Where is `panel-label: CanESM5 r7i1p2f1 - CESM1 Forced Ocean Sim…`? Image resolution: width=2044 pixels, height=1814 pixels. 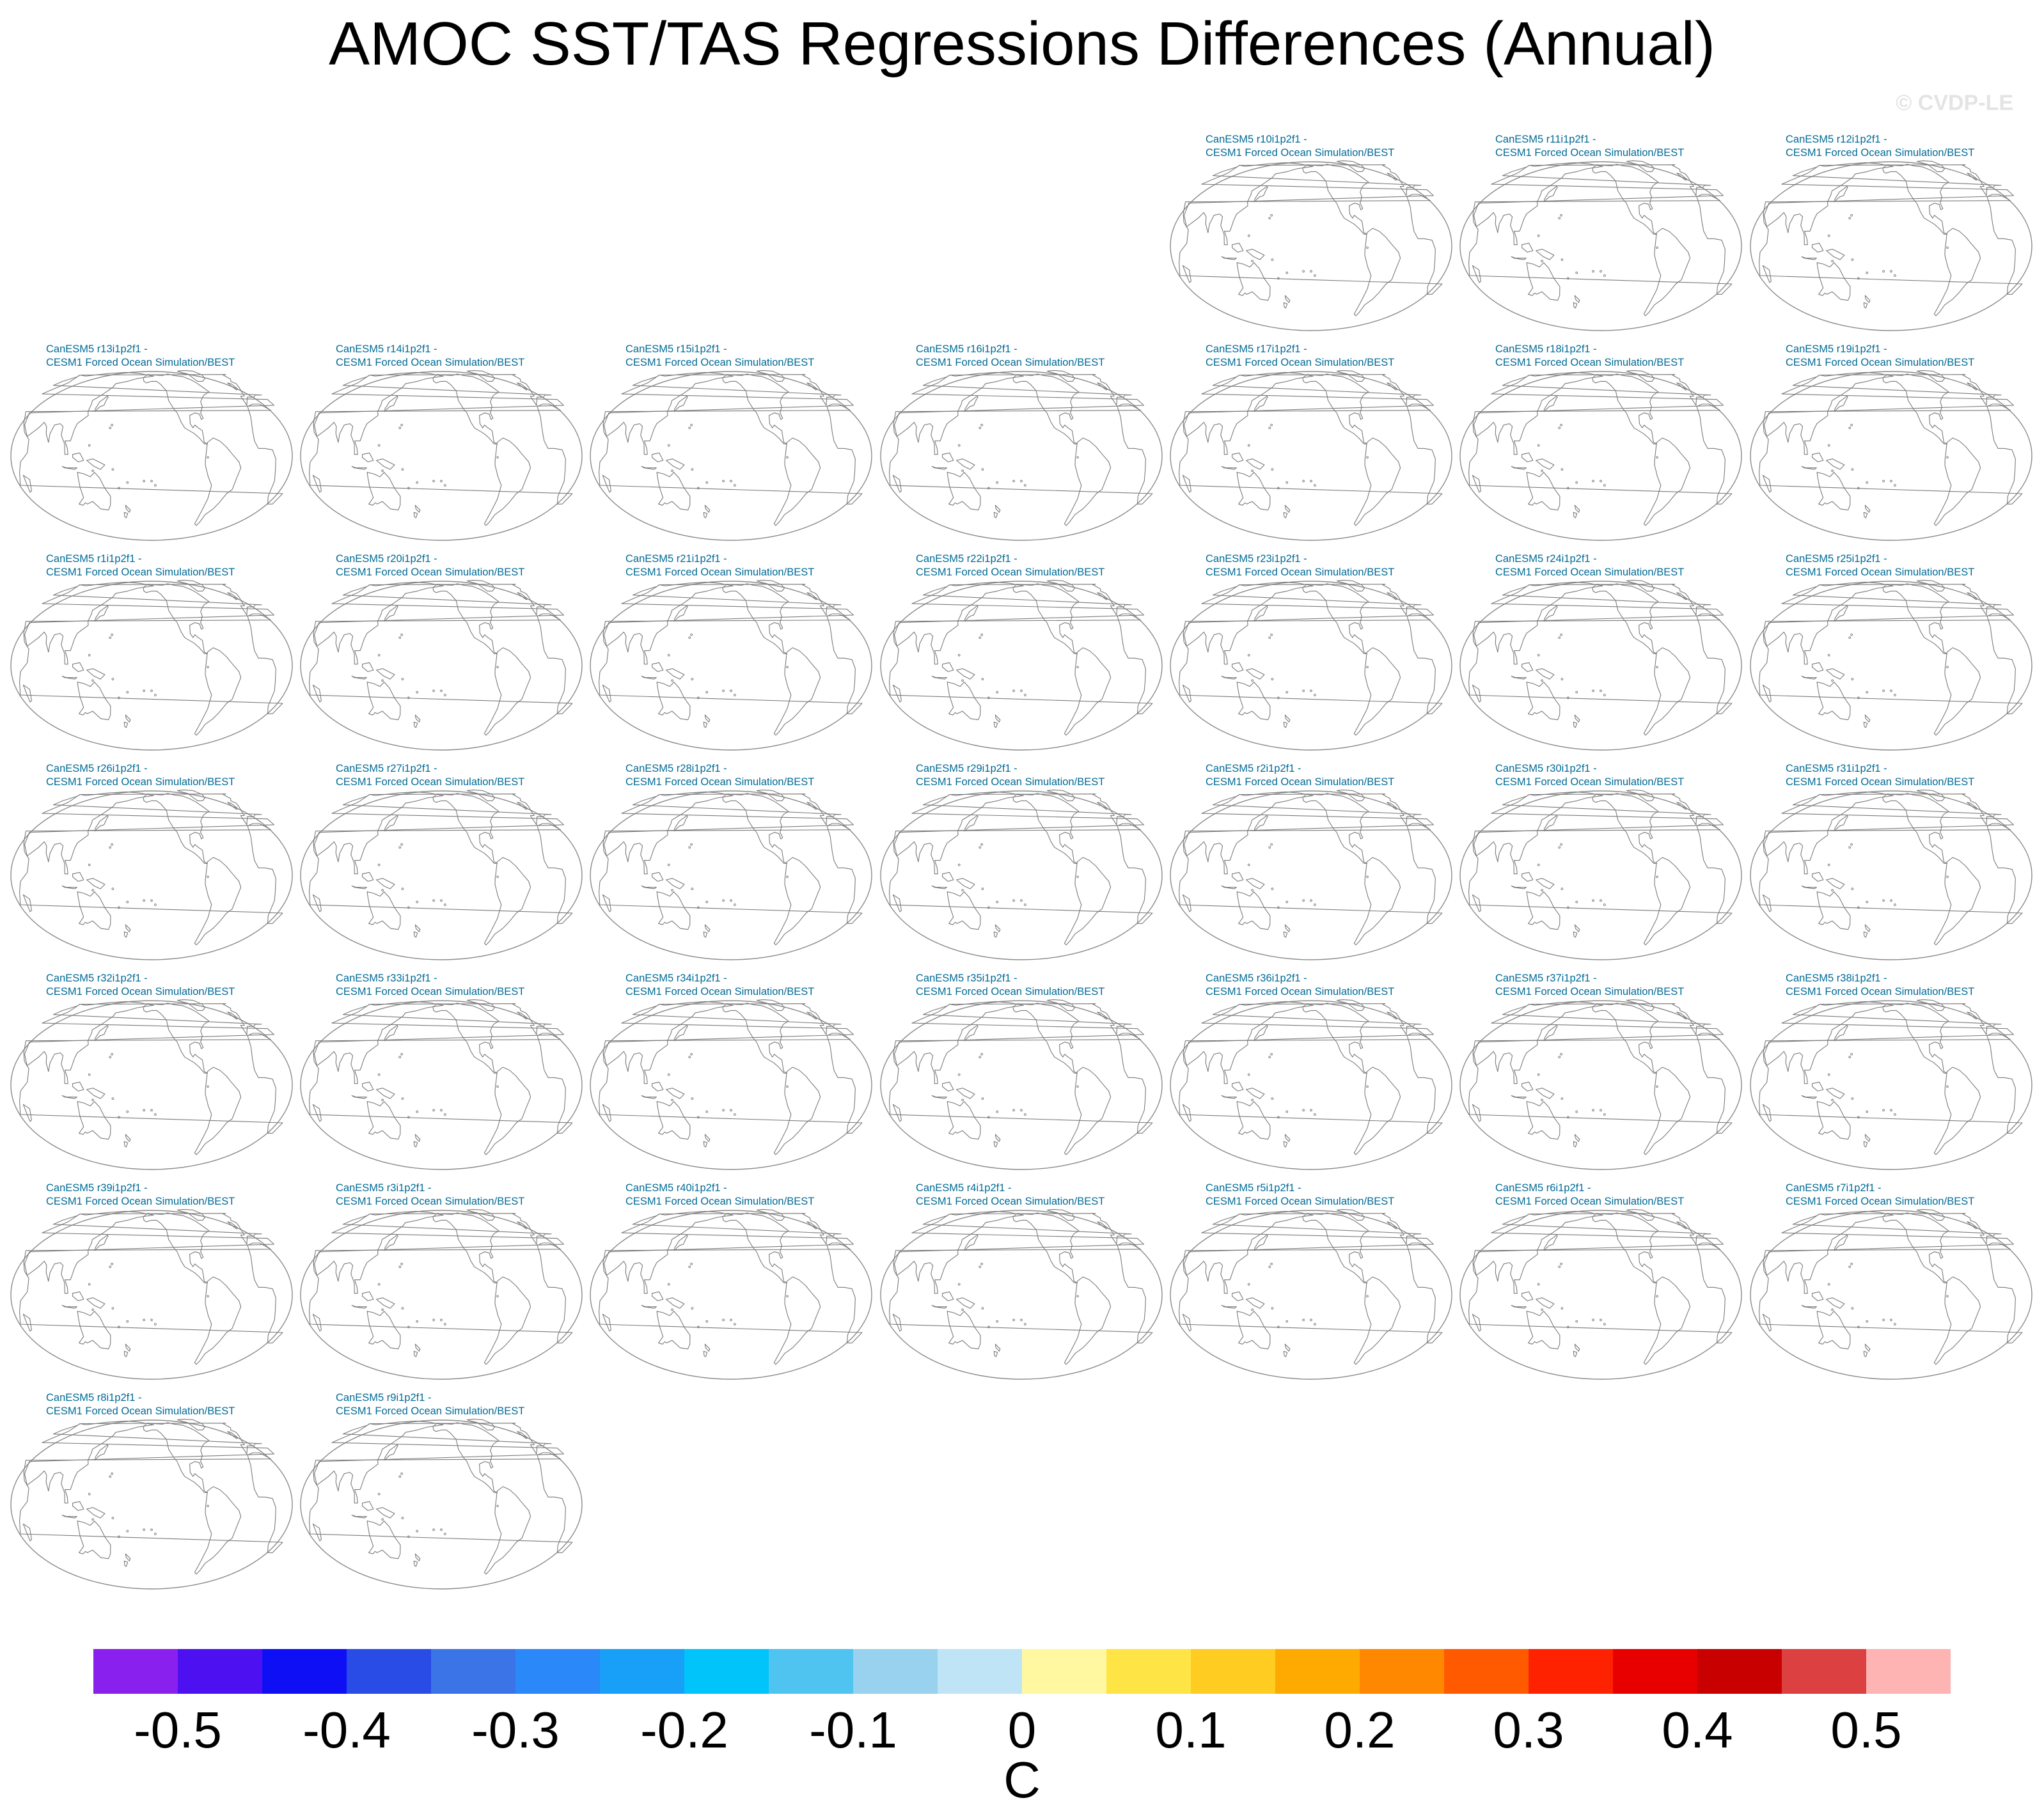
panel-label: CanESM5 r7i1p2f1 - CESM1 Forced Ocean Sim… is located at coordinates (1880, 1195).